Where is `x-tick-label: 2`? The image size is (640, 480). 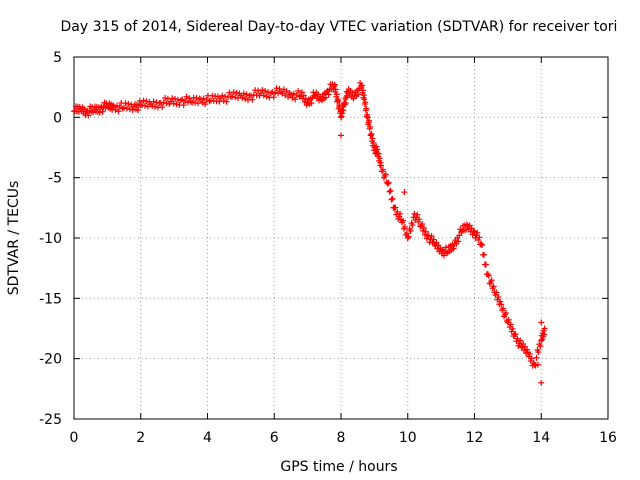 x-tick-label: 2 is located at coordinates (140, 438).